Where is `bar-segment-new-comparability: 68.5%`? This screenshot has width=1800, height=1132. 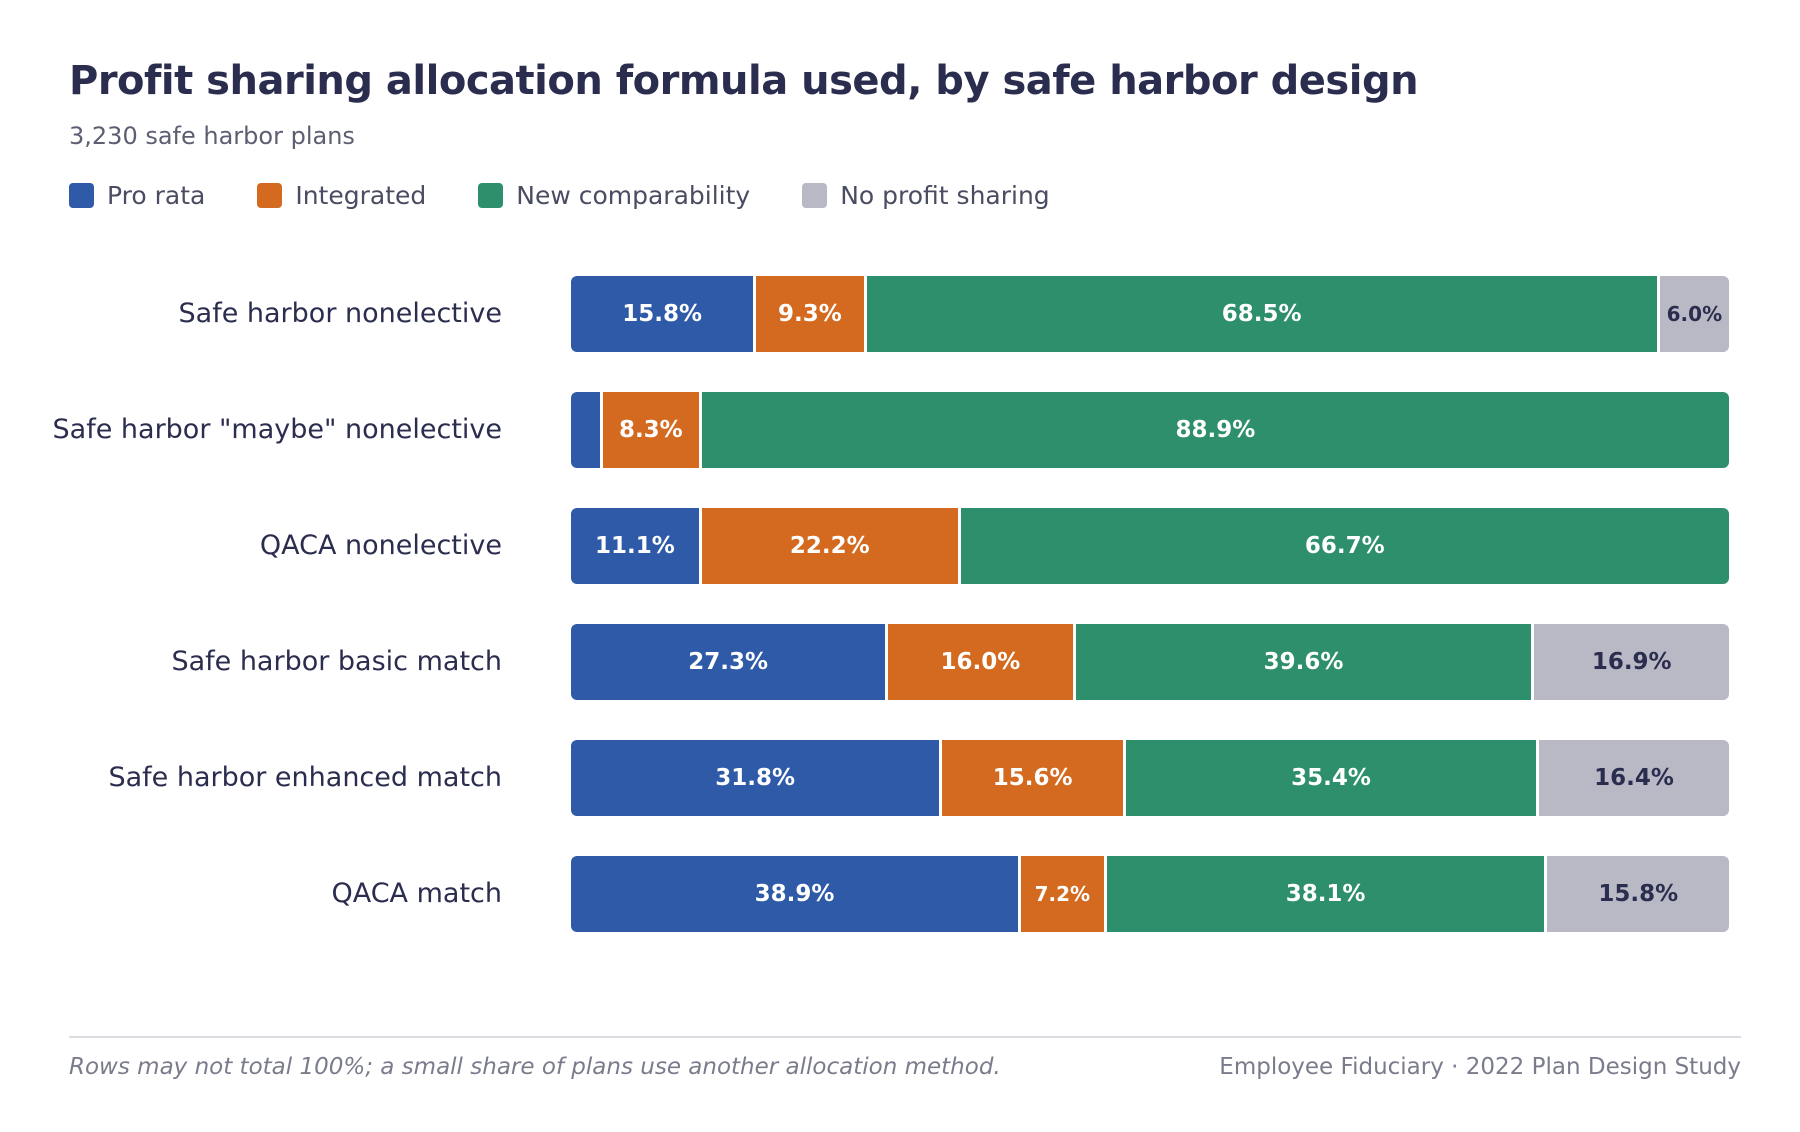 bar-segment-new-comparability: 68.5% is located at coordinates (1260, 314).